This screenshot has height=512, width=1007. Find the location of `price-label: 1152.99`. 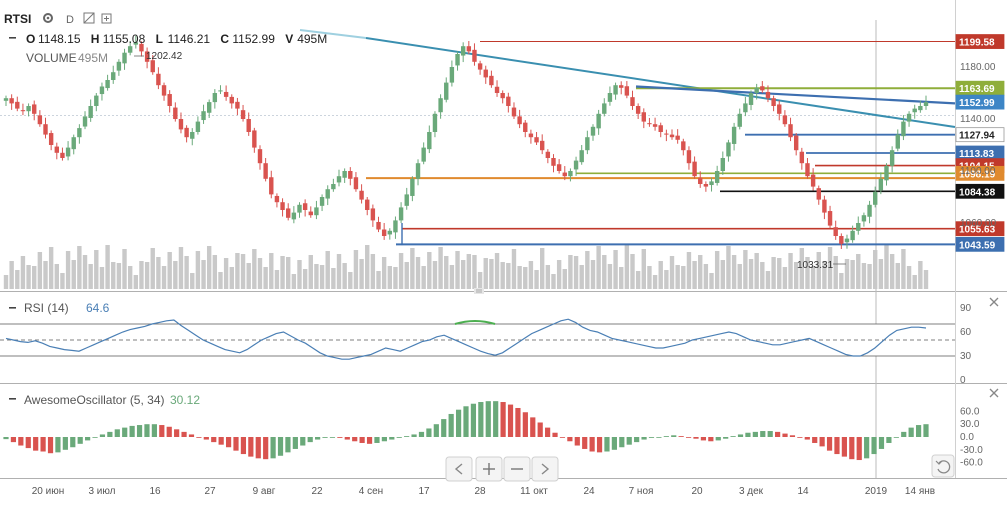

price-label: 1152.99 is located at coordinates (980, 102).